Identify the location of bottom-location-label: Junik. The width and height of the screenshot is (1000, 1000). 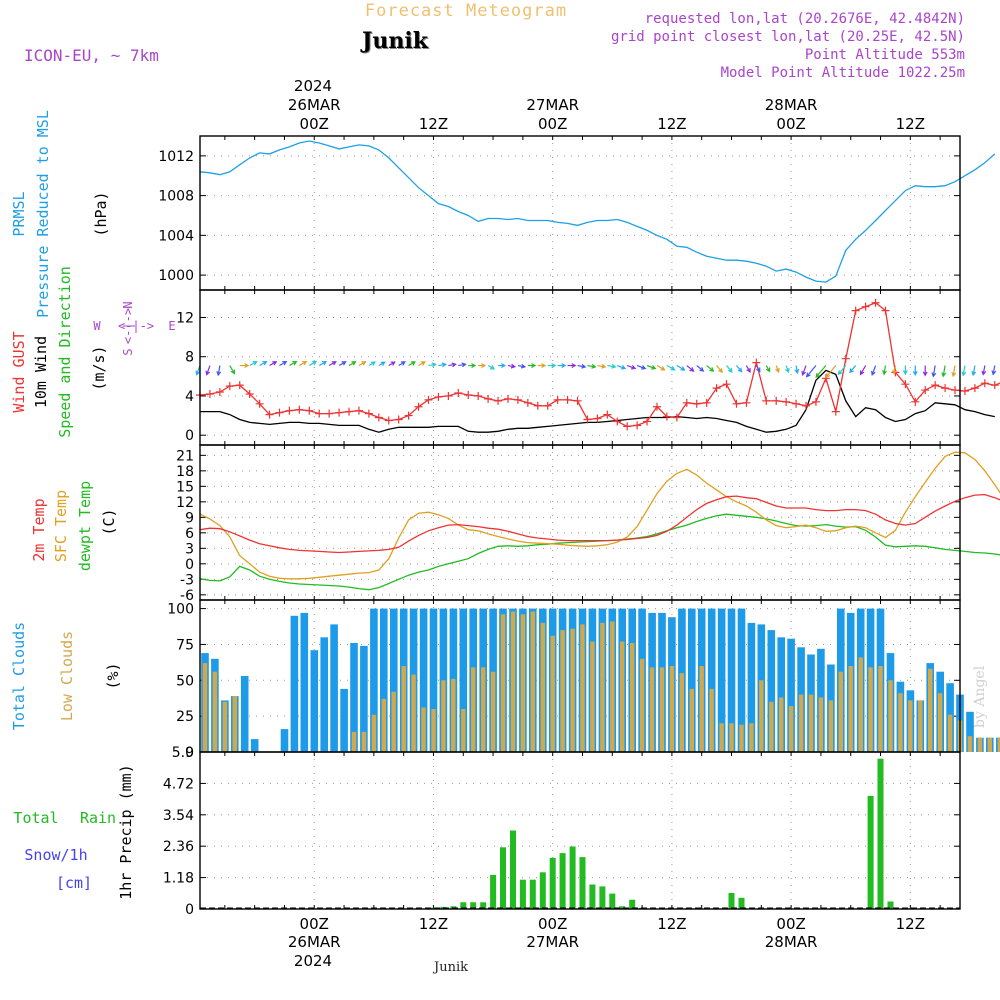
(450, 967).